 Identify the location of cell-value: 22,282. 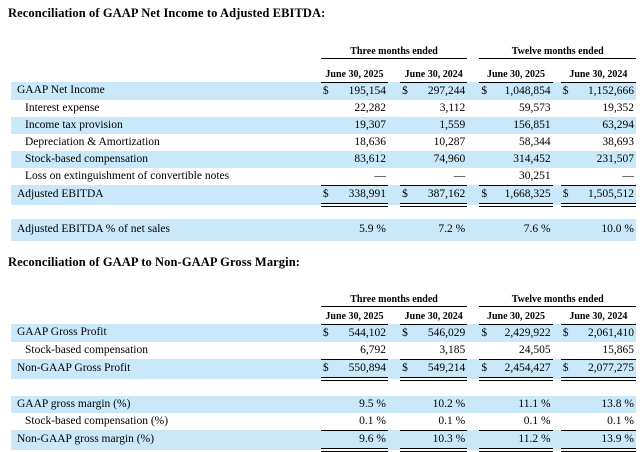
(370, 107).